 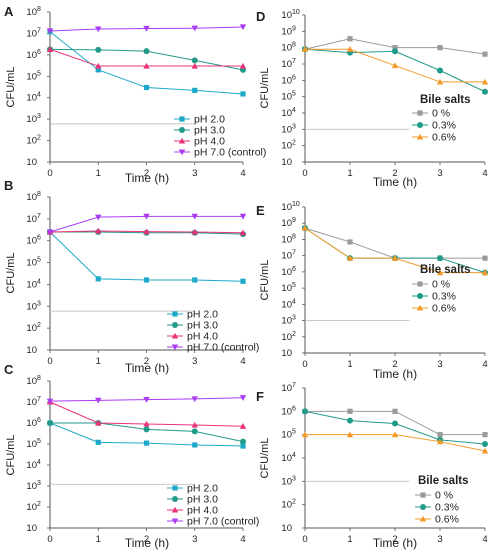 What do you see at coordinates (444, 297) in the screenshot?
I see `legend-entry: 0.3%` at bounding box center [444, 297].